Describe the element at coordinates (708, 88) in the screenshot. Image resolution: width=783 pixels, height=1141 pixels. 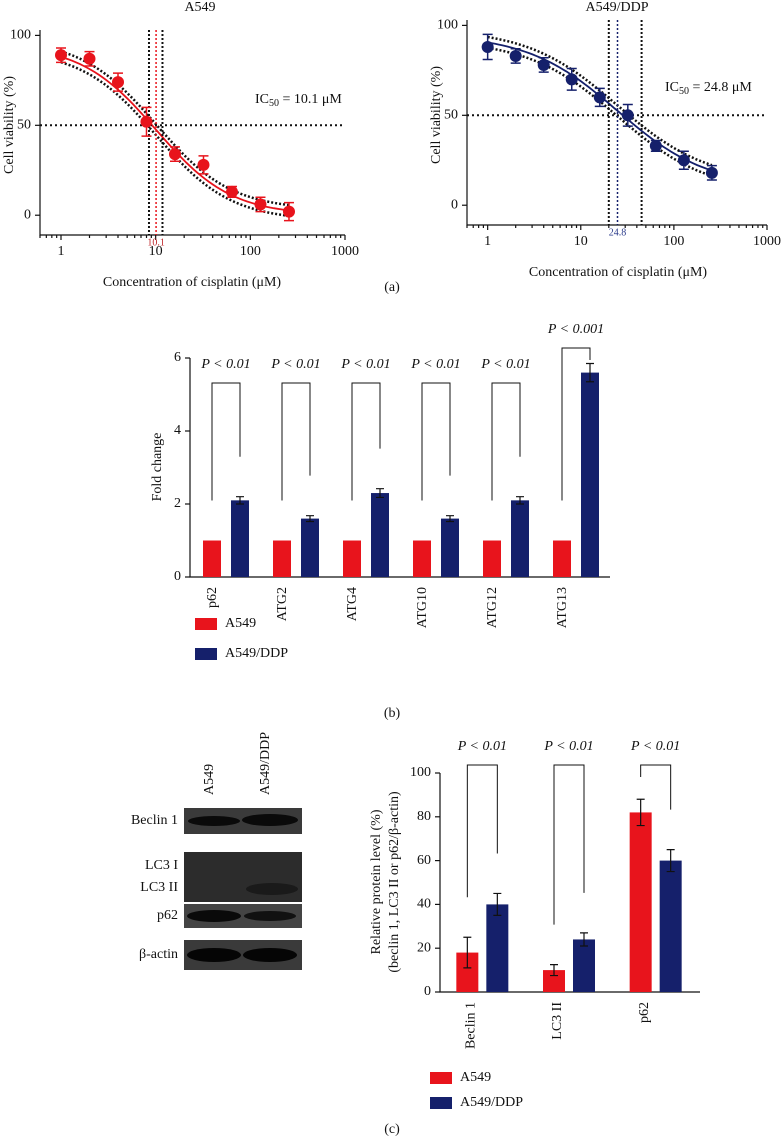
I see `annotation: IC50 = 24.8 μM` at that location.